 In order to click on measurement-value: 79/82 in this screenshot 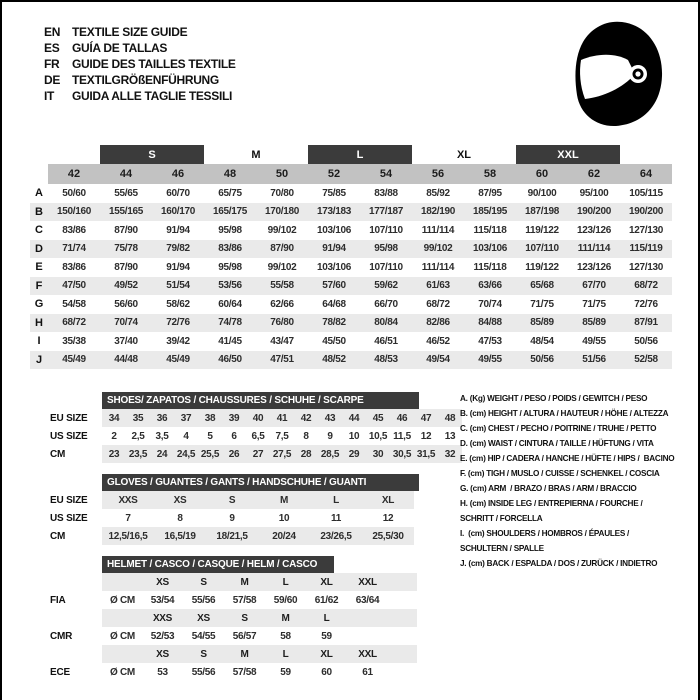, I will do `click(178, 249)`.